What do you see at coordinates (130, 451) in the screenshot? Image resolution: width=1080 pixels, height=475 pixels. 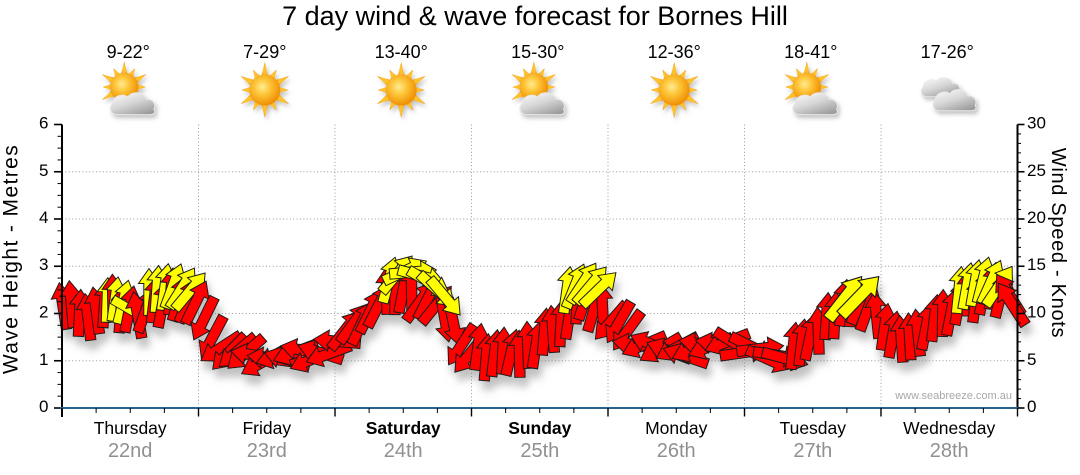 I see `svg-text: 22nd` at bounding box center [130, 451].